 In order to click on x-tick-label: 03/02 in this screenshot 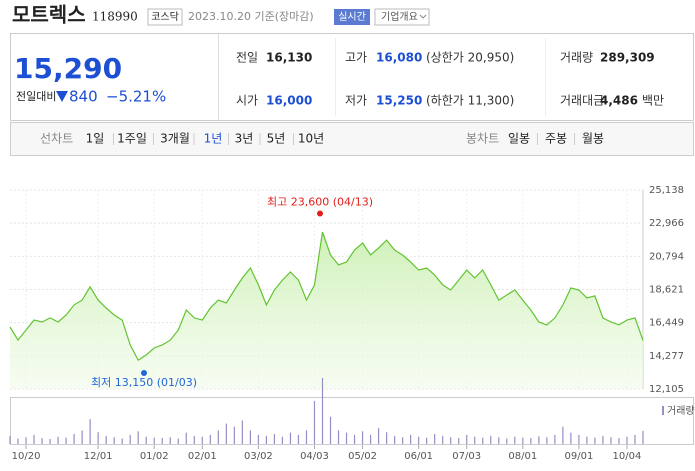, I will do `click(258, 456)`.